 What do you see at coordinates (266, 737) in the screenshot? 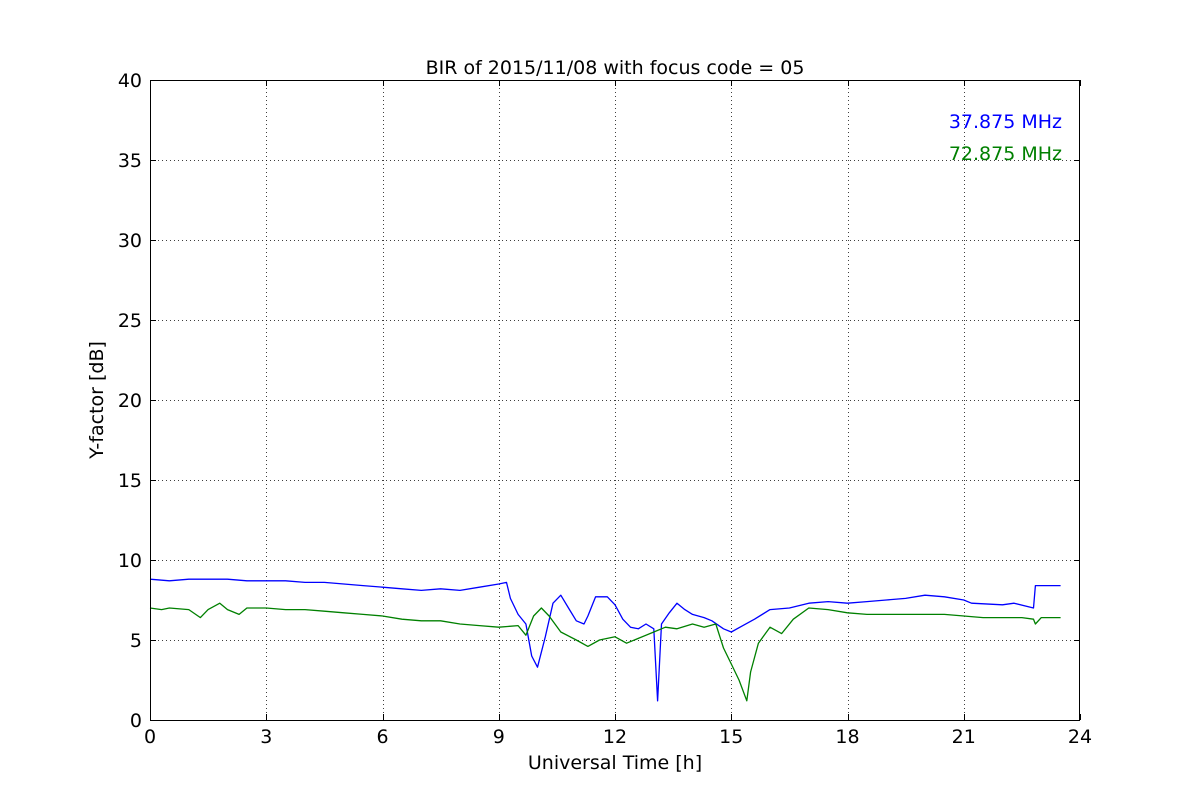
I see `x-tick-label: 3` at bounding box center [266, 737].